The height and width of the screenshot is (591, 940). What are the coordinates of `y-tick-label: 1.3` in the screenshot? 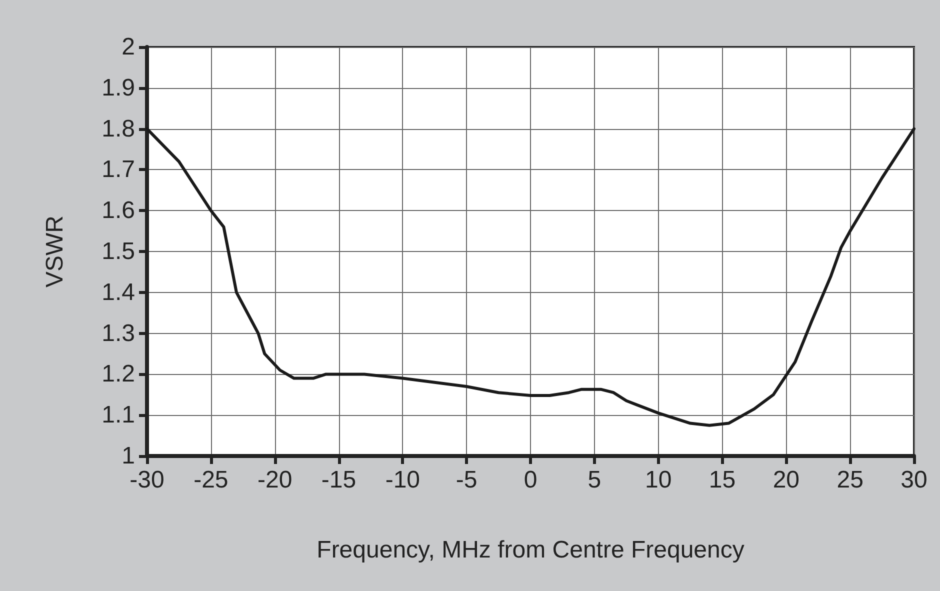 It's located at (118, 333).